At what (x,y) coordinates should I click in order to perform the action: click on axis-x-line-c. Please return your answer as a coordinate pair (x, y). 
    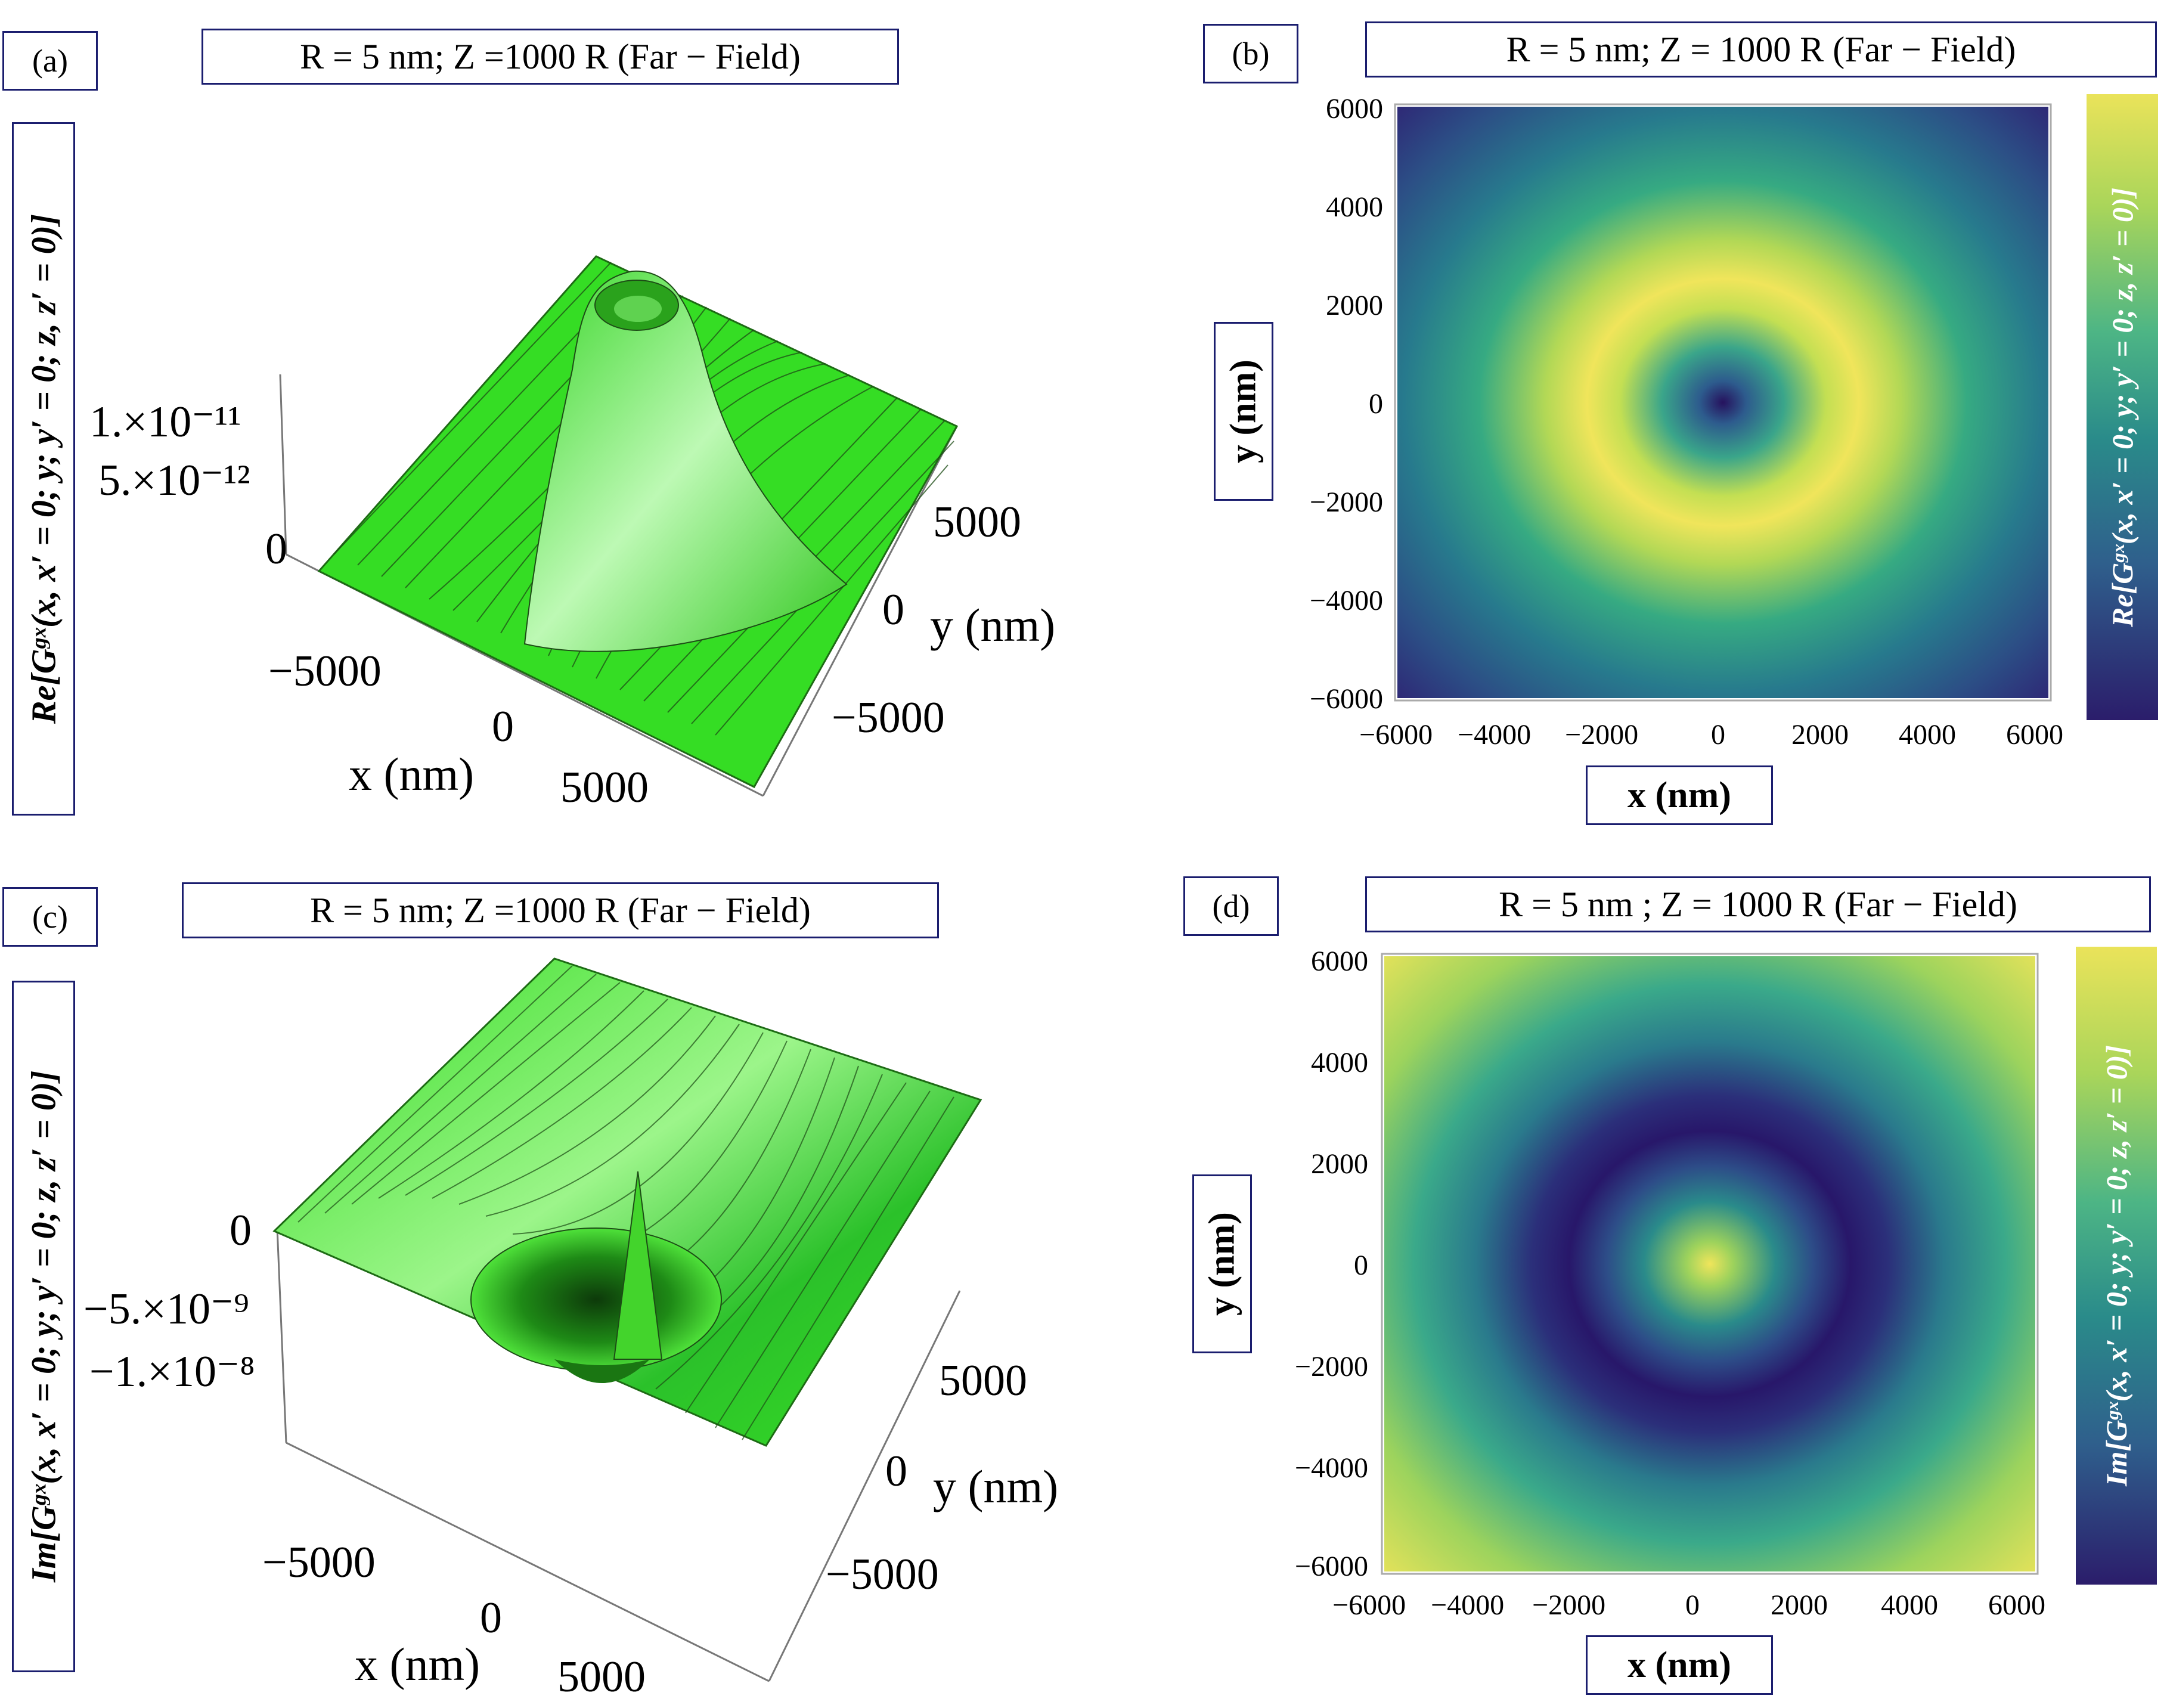
    Looking at the image, I should click on (528, 1562).